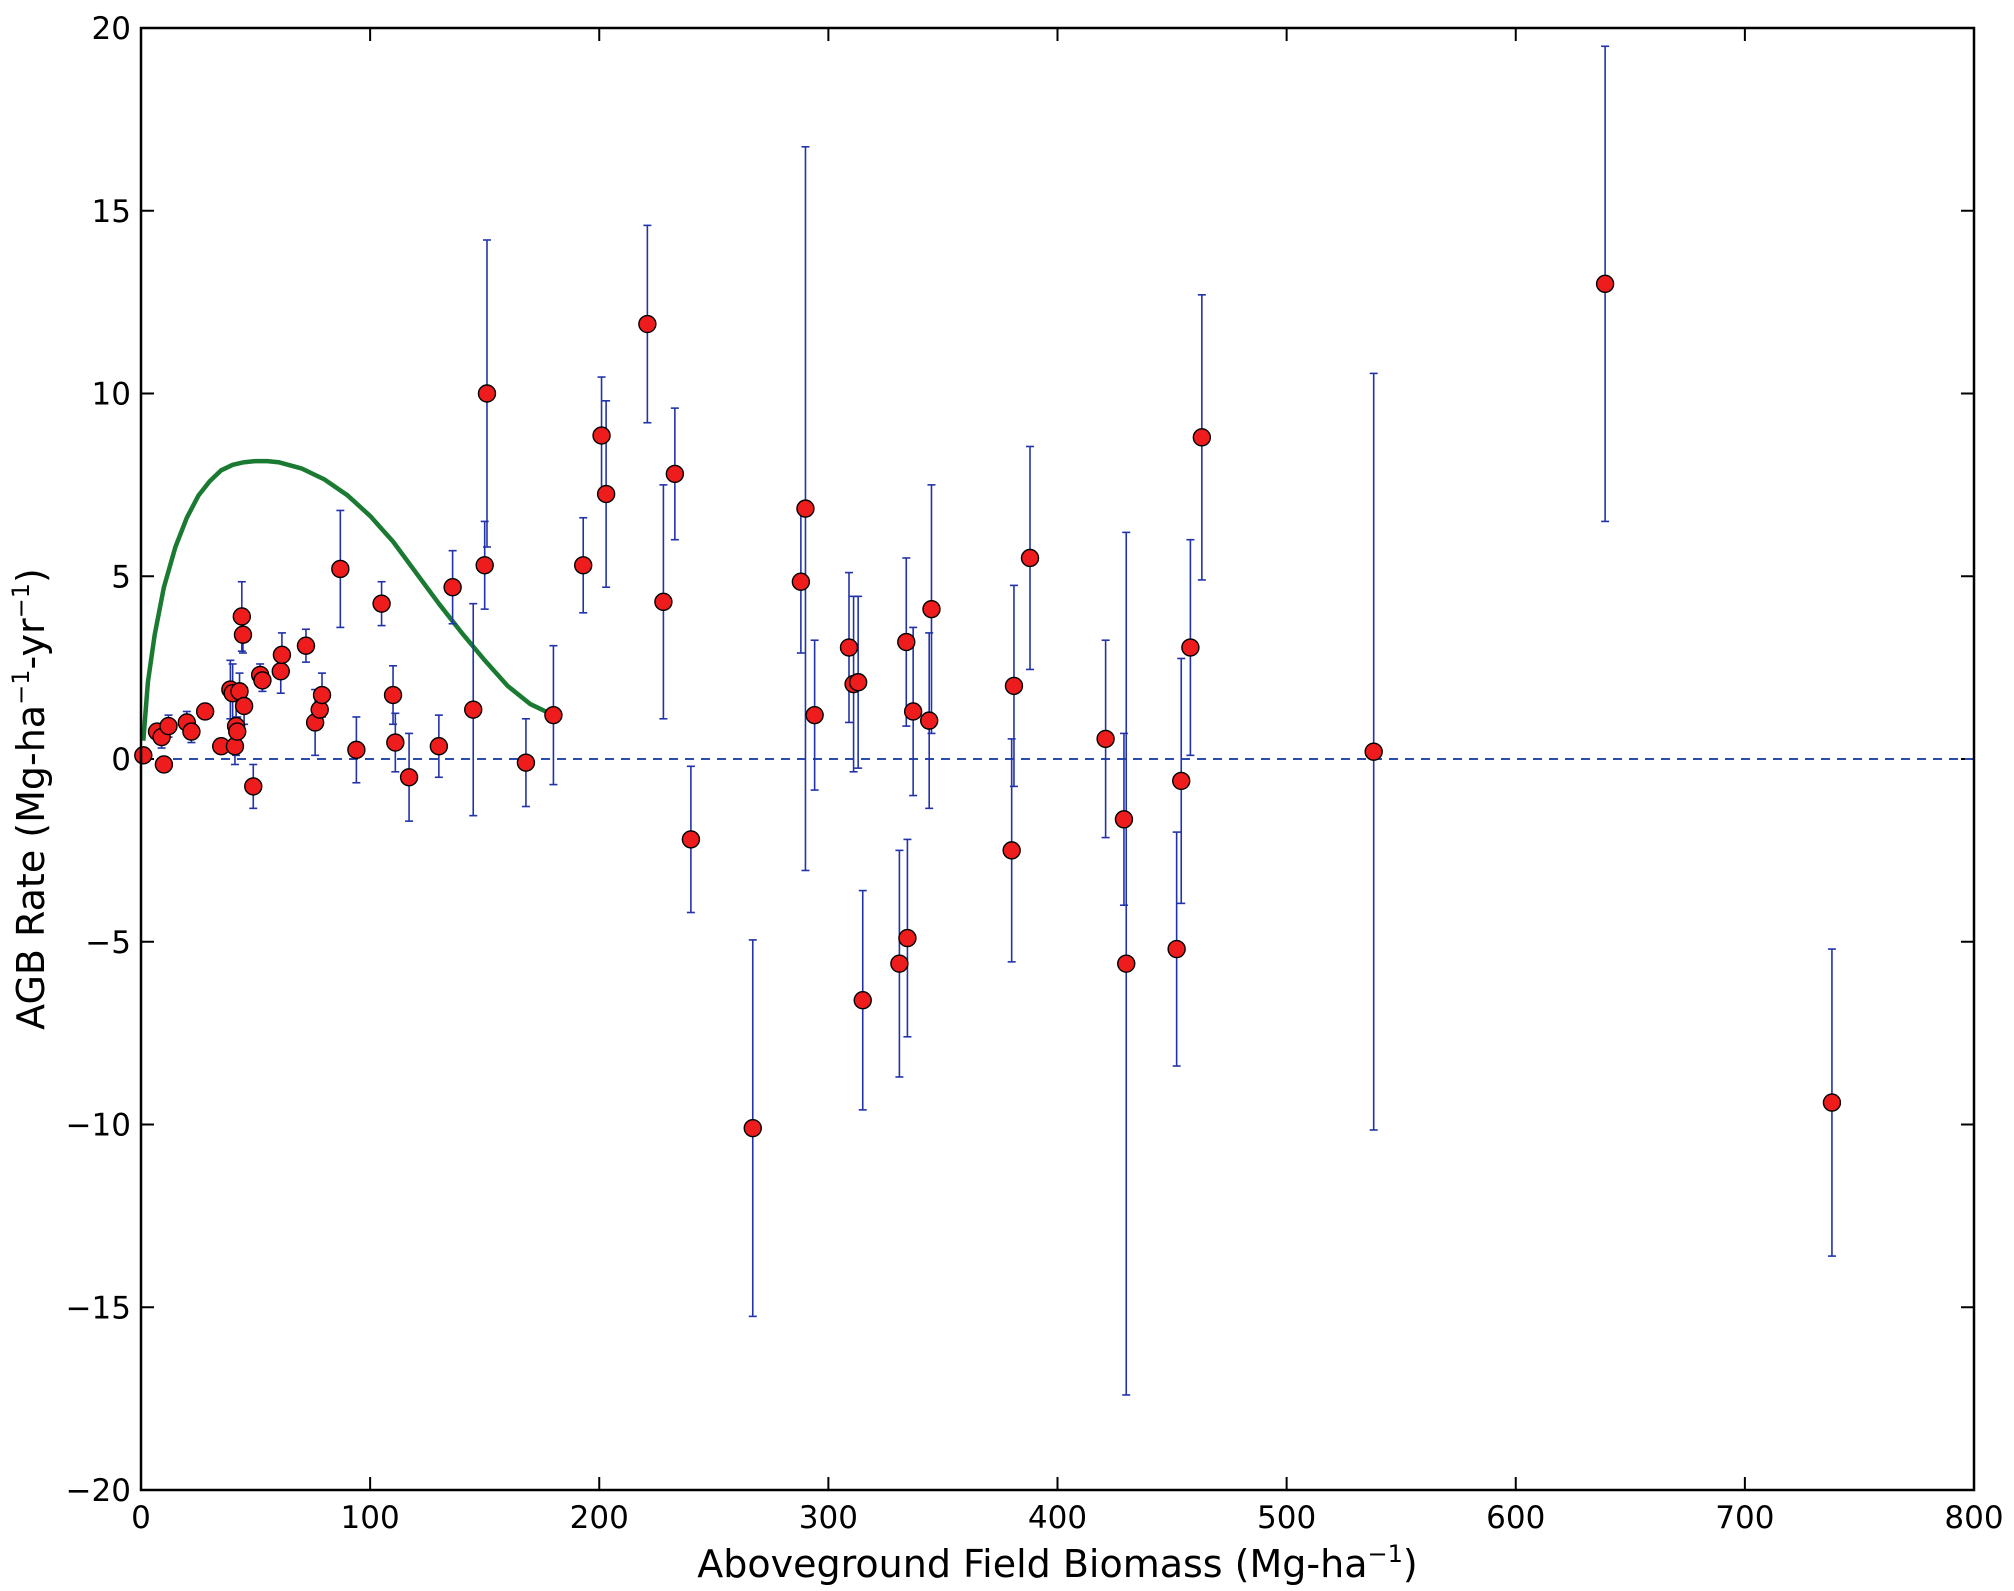 This screenshot has width=2014, height=1591. What do you see at coordinates (111, 212) in the screenshot?
I see `y-tick-label: 15` at bounding box center [111, 212].